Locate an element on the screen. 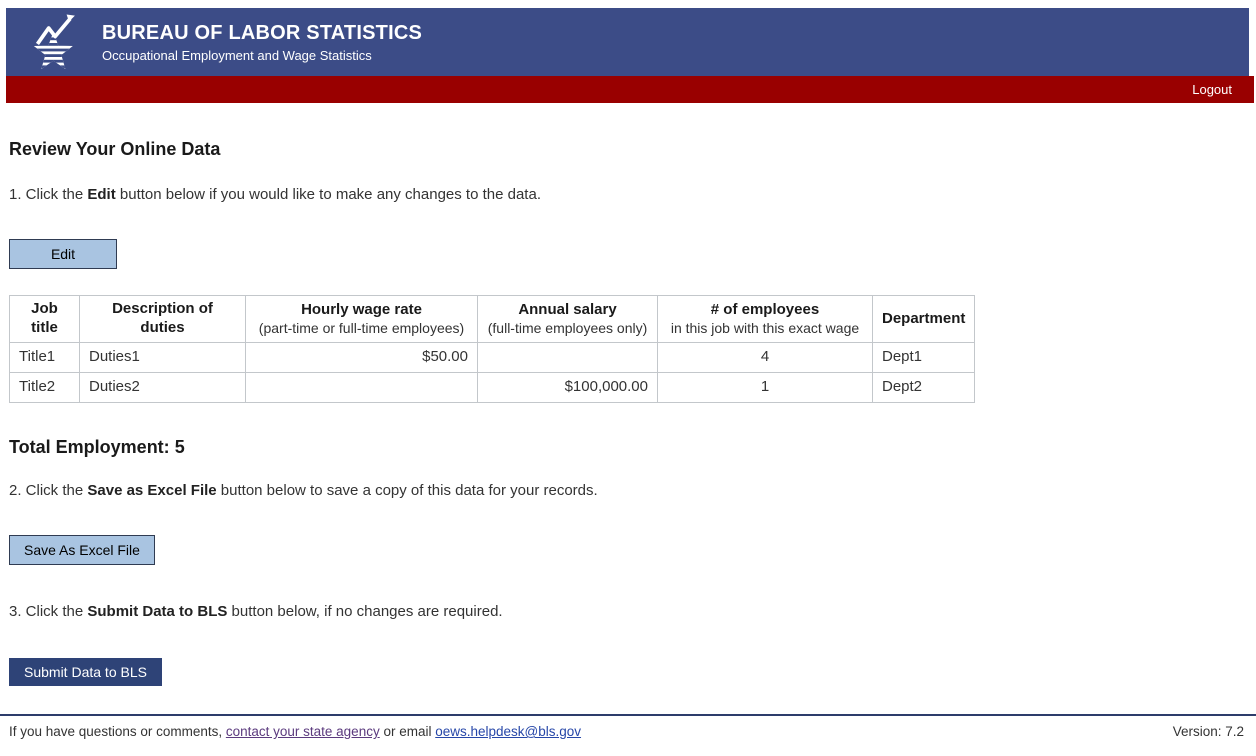 This screenshot has width=1256, height=756. page-title: Review Your Online Data is located at coordinates (115, 149).